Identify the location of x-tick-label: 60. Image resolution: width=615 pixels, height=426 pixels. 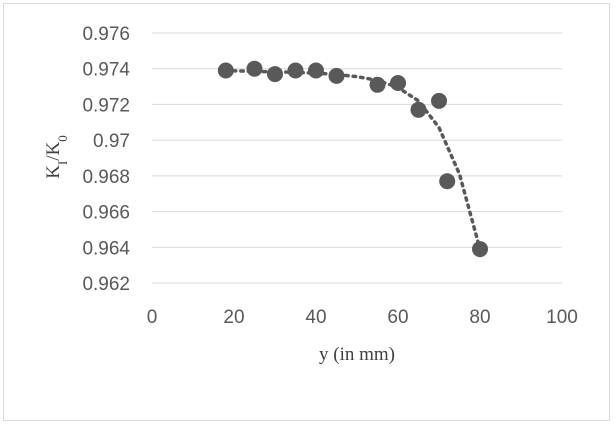
(397, 317).